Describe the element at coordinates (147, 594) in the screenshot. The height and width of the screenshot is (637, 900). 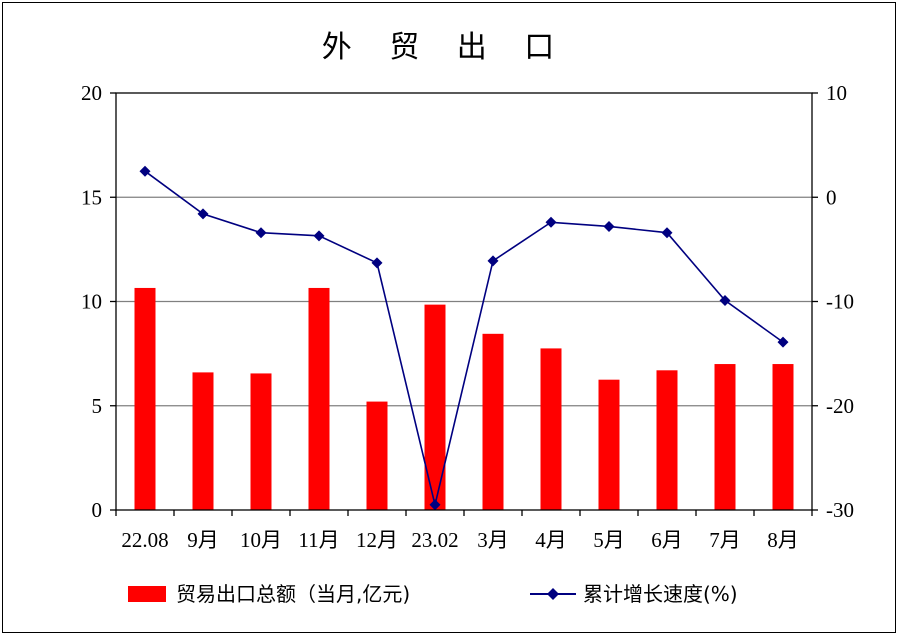
I see `legend-bar-swatch` at that location.